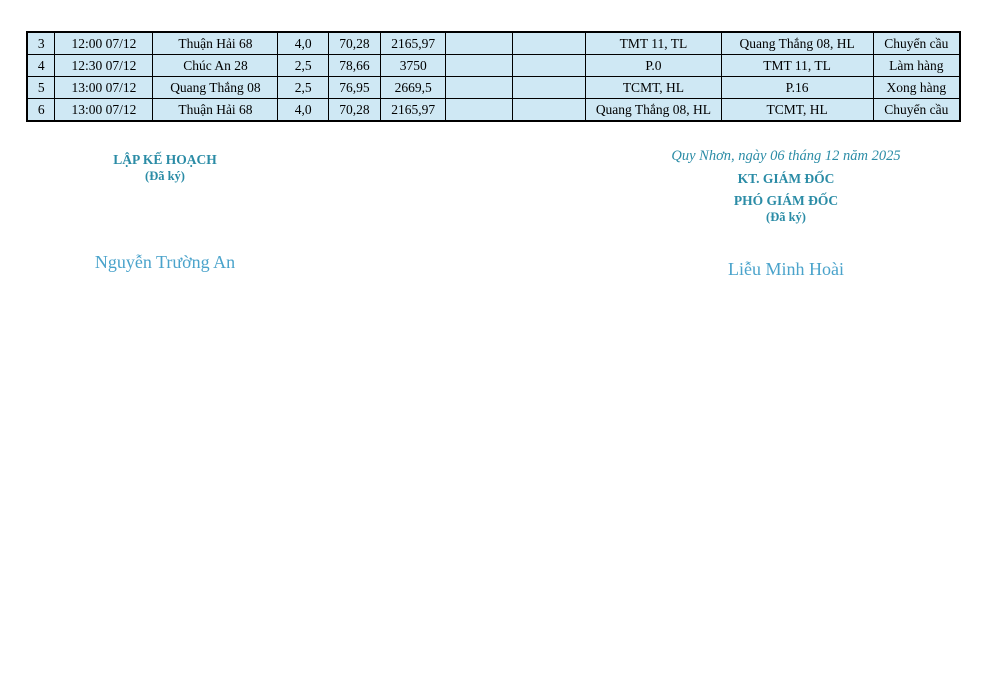  I want to click on cell-location-from: TMT 11, TL, so click(653, 43).